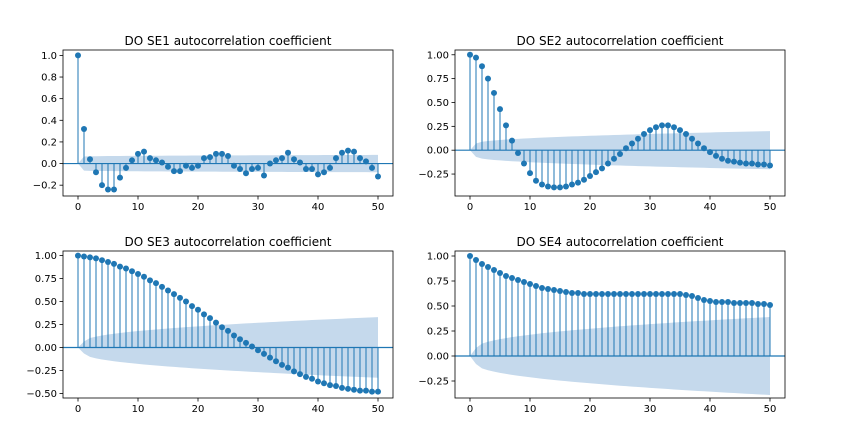 The height and width of the screenshot is (429, 847). What do you see at coordinates (620, 41) in the screenshot?
I see `chart-title: DO SE2 autocorrelation coefficient` at bounding box center [620, 41].